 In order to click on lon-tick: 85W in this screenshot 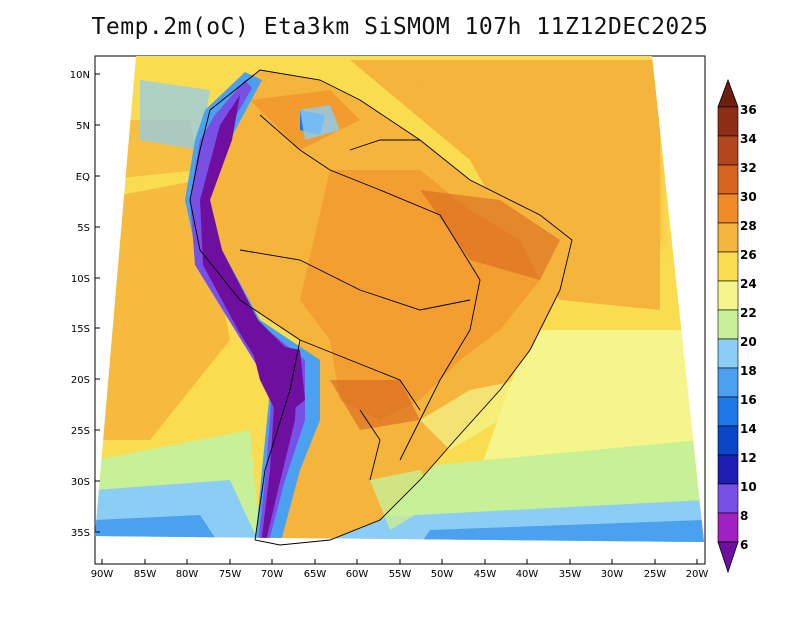, I will do `click(145, 569)`.